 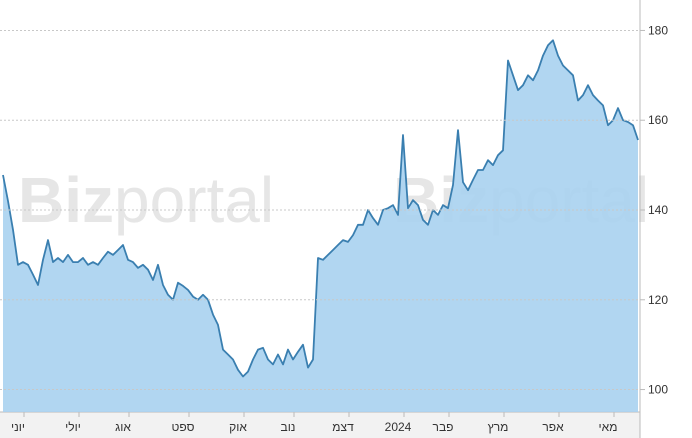 What do you see at coordinates (123, 427) in the screenshot?
I see `x-tick-label: אוג` at bounding box center [123, 427].